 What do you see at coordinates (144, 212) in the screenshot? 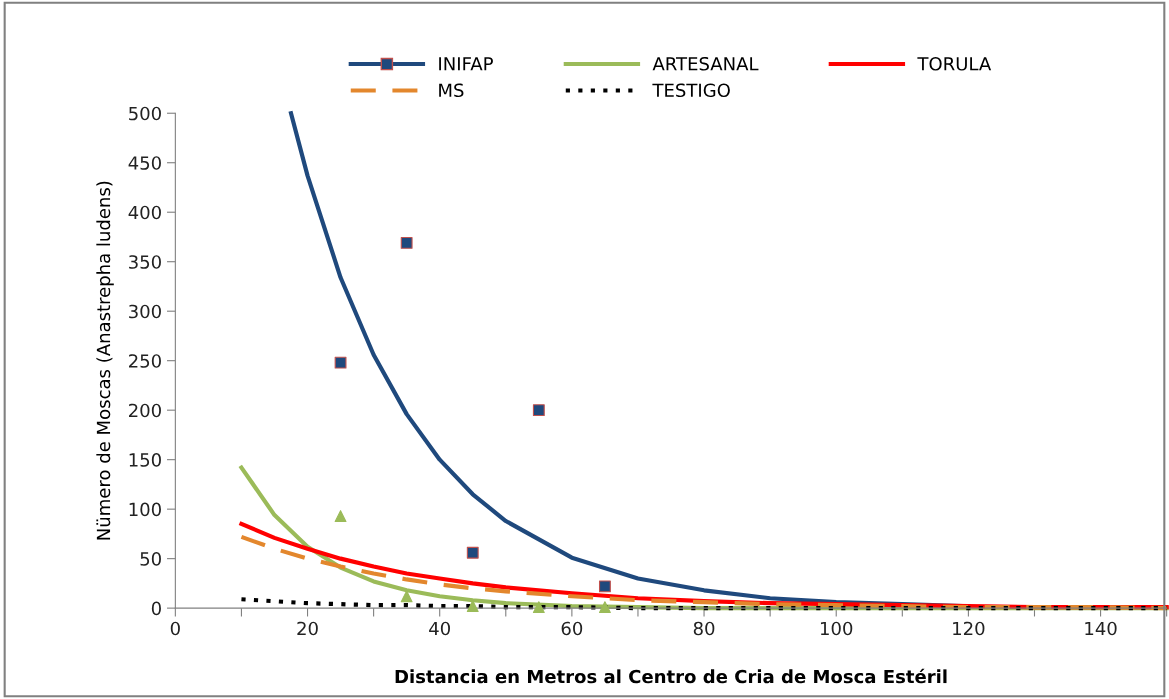
I see `y-tick-label: 400` at bounding box center [144, 212].